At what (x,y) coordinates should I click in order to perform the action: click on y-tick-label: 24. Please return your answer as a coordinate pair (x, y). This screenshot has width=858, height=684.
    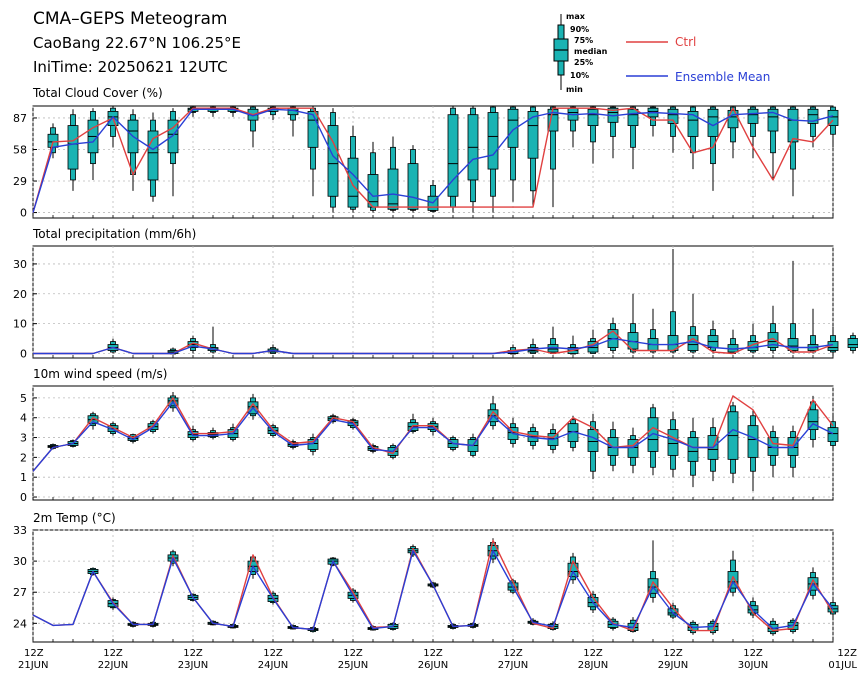
    Looking at the image, I should click on (20, 623).